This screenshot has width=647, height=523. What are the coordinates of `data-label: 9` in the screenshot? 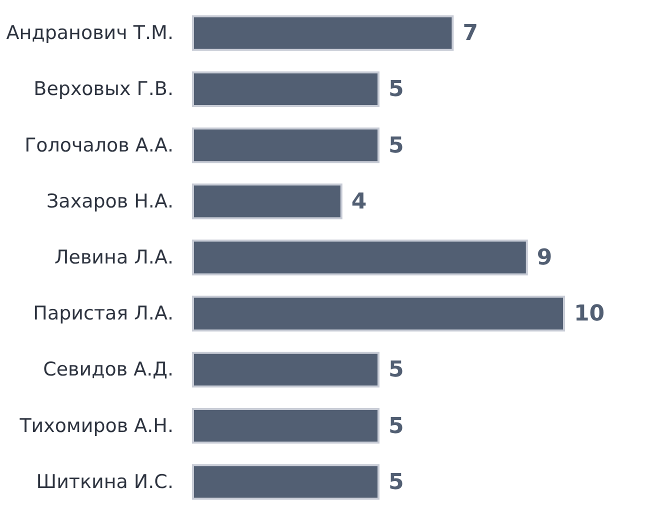 It's located at (544, 258).